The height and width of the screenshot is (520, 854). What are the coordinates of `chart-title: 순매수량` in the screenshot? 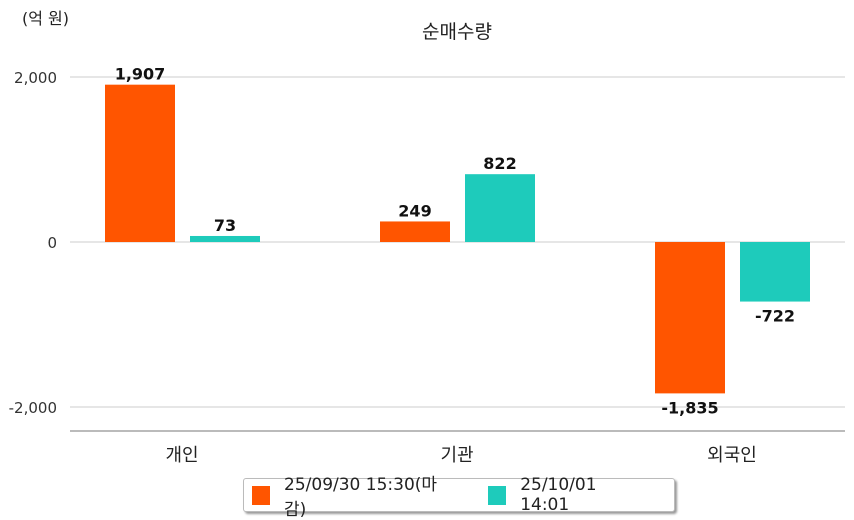 It's located at (457, 32).